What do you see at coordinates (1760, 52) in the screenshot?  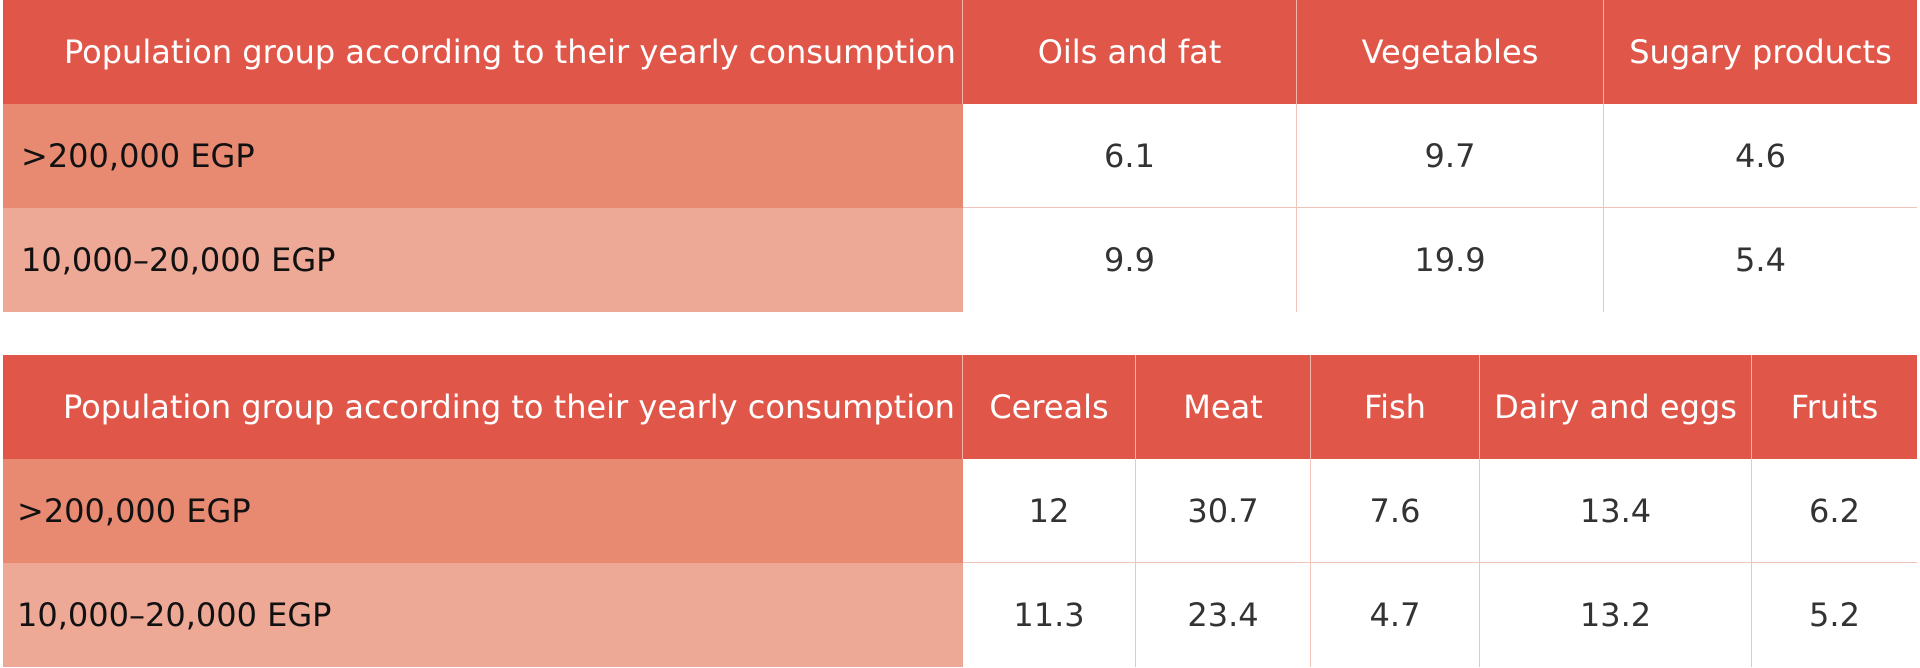 I see `header-sugary-products: Sugary products` at bounding box center [1760, 52].